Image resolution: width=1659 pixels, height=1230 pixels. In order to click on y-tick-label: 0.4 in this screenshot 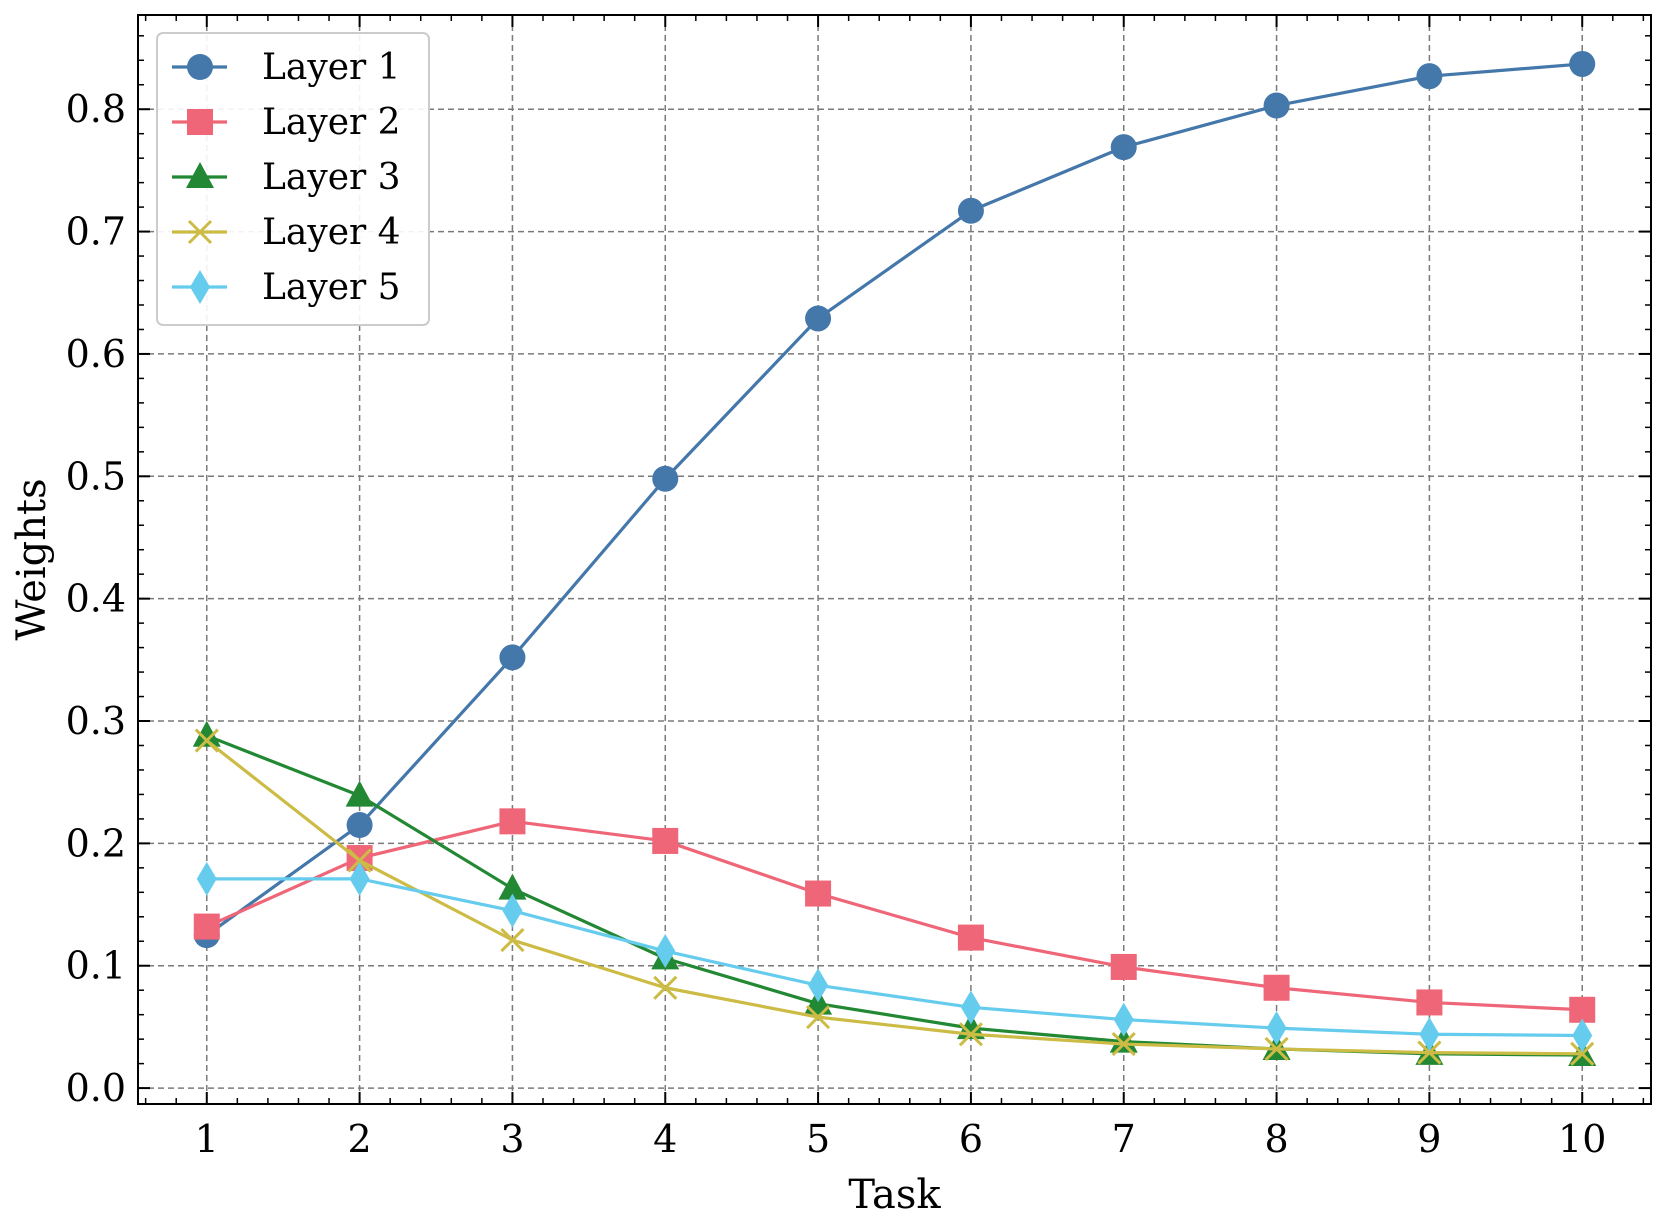, I will do `click(96, 599)`.